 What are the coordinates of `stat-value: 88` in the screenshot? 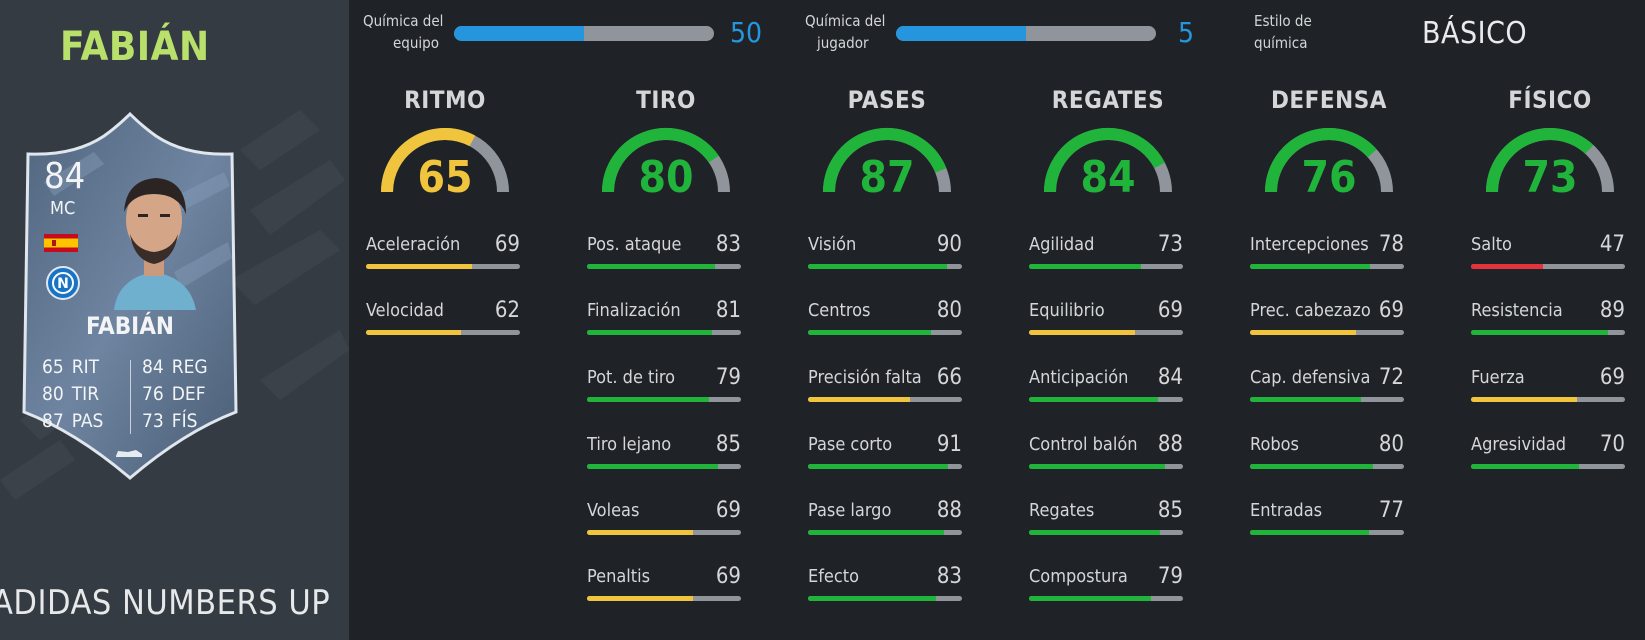 It's located at (1170, 444).